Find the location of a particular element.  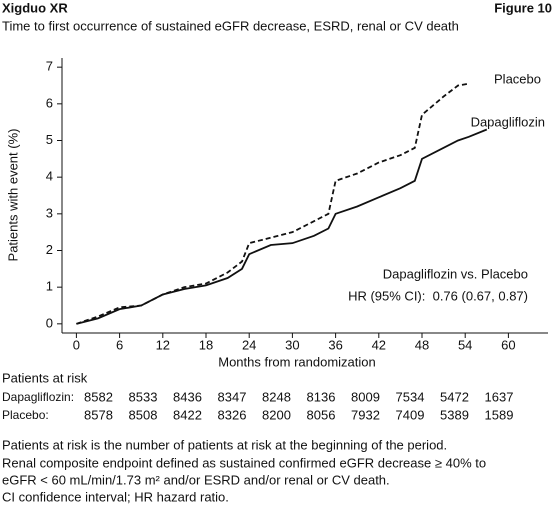

risk-count: 1589 is located at coordinates (499, 414).